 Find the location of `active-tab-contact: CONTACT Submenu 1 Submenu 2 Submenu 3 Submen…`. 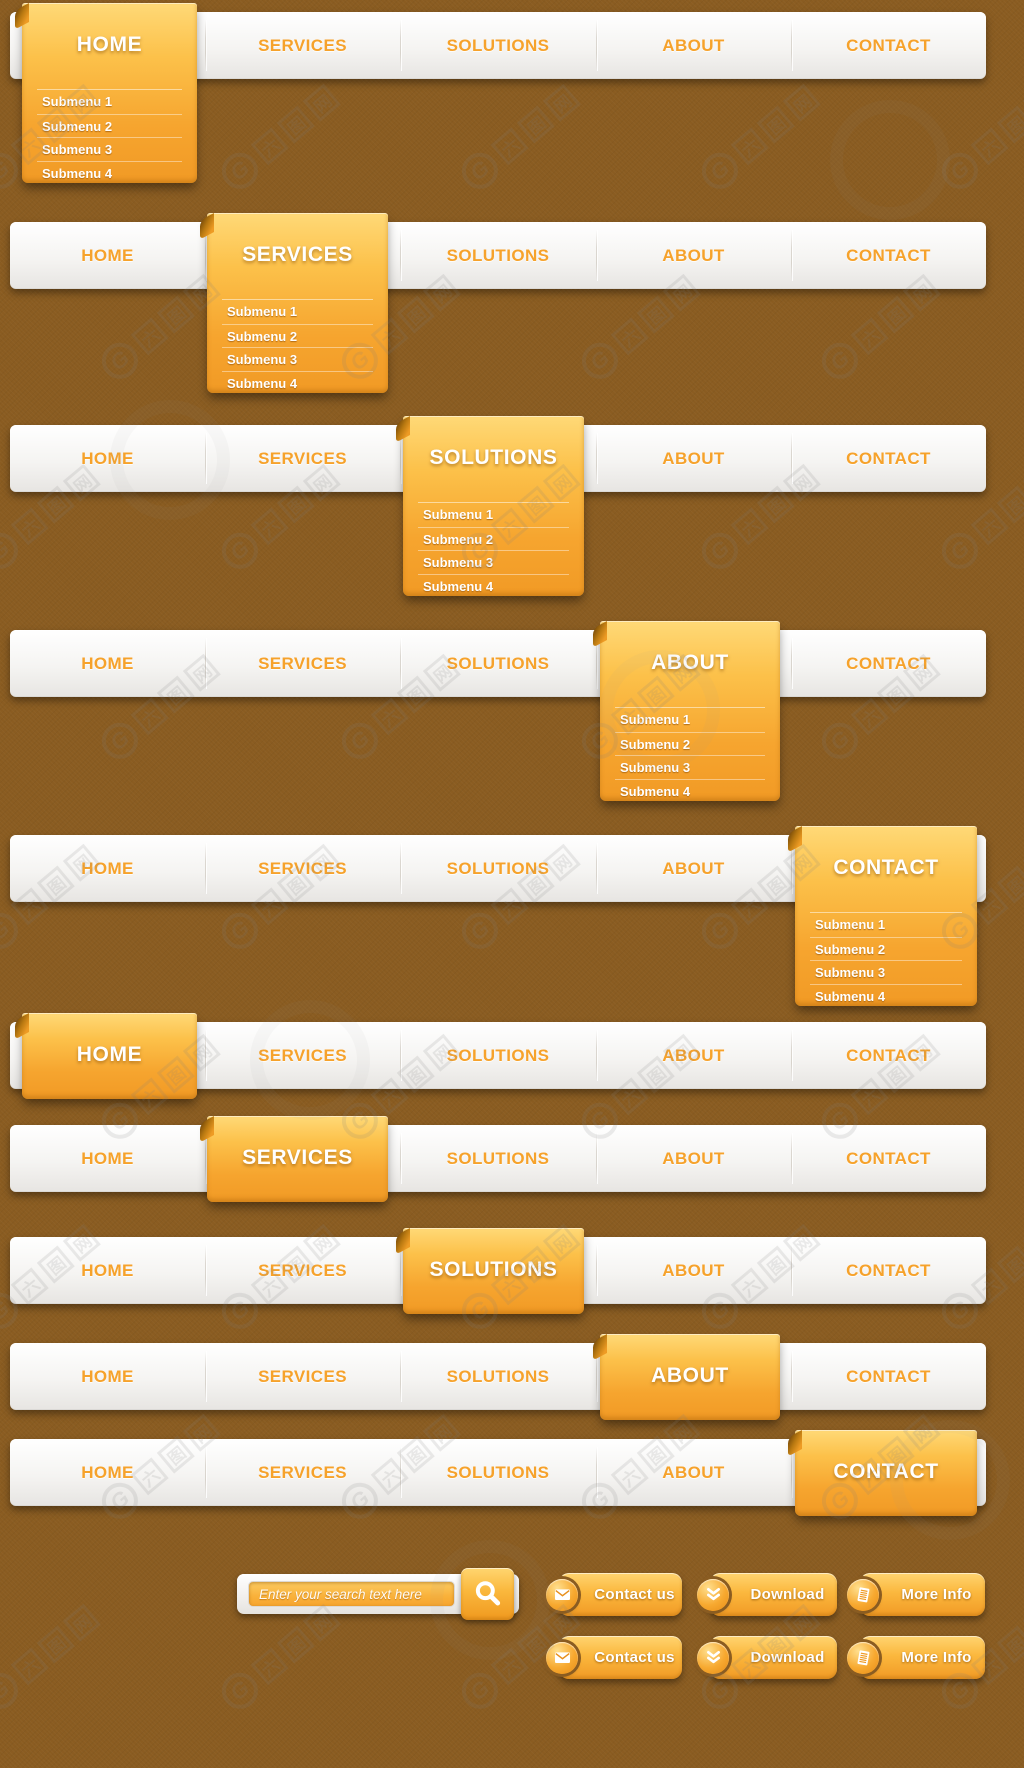

active-tab-contact: CONTACT Submenu 1 Submenu 2 Submenu 3 Submen… is located at coordinates (886, 916).